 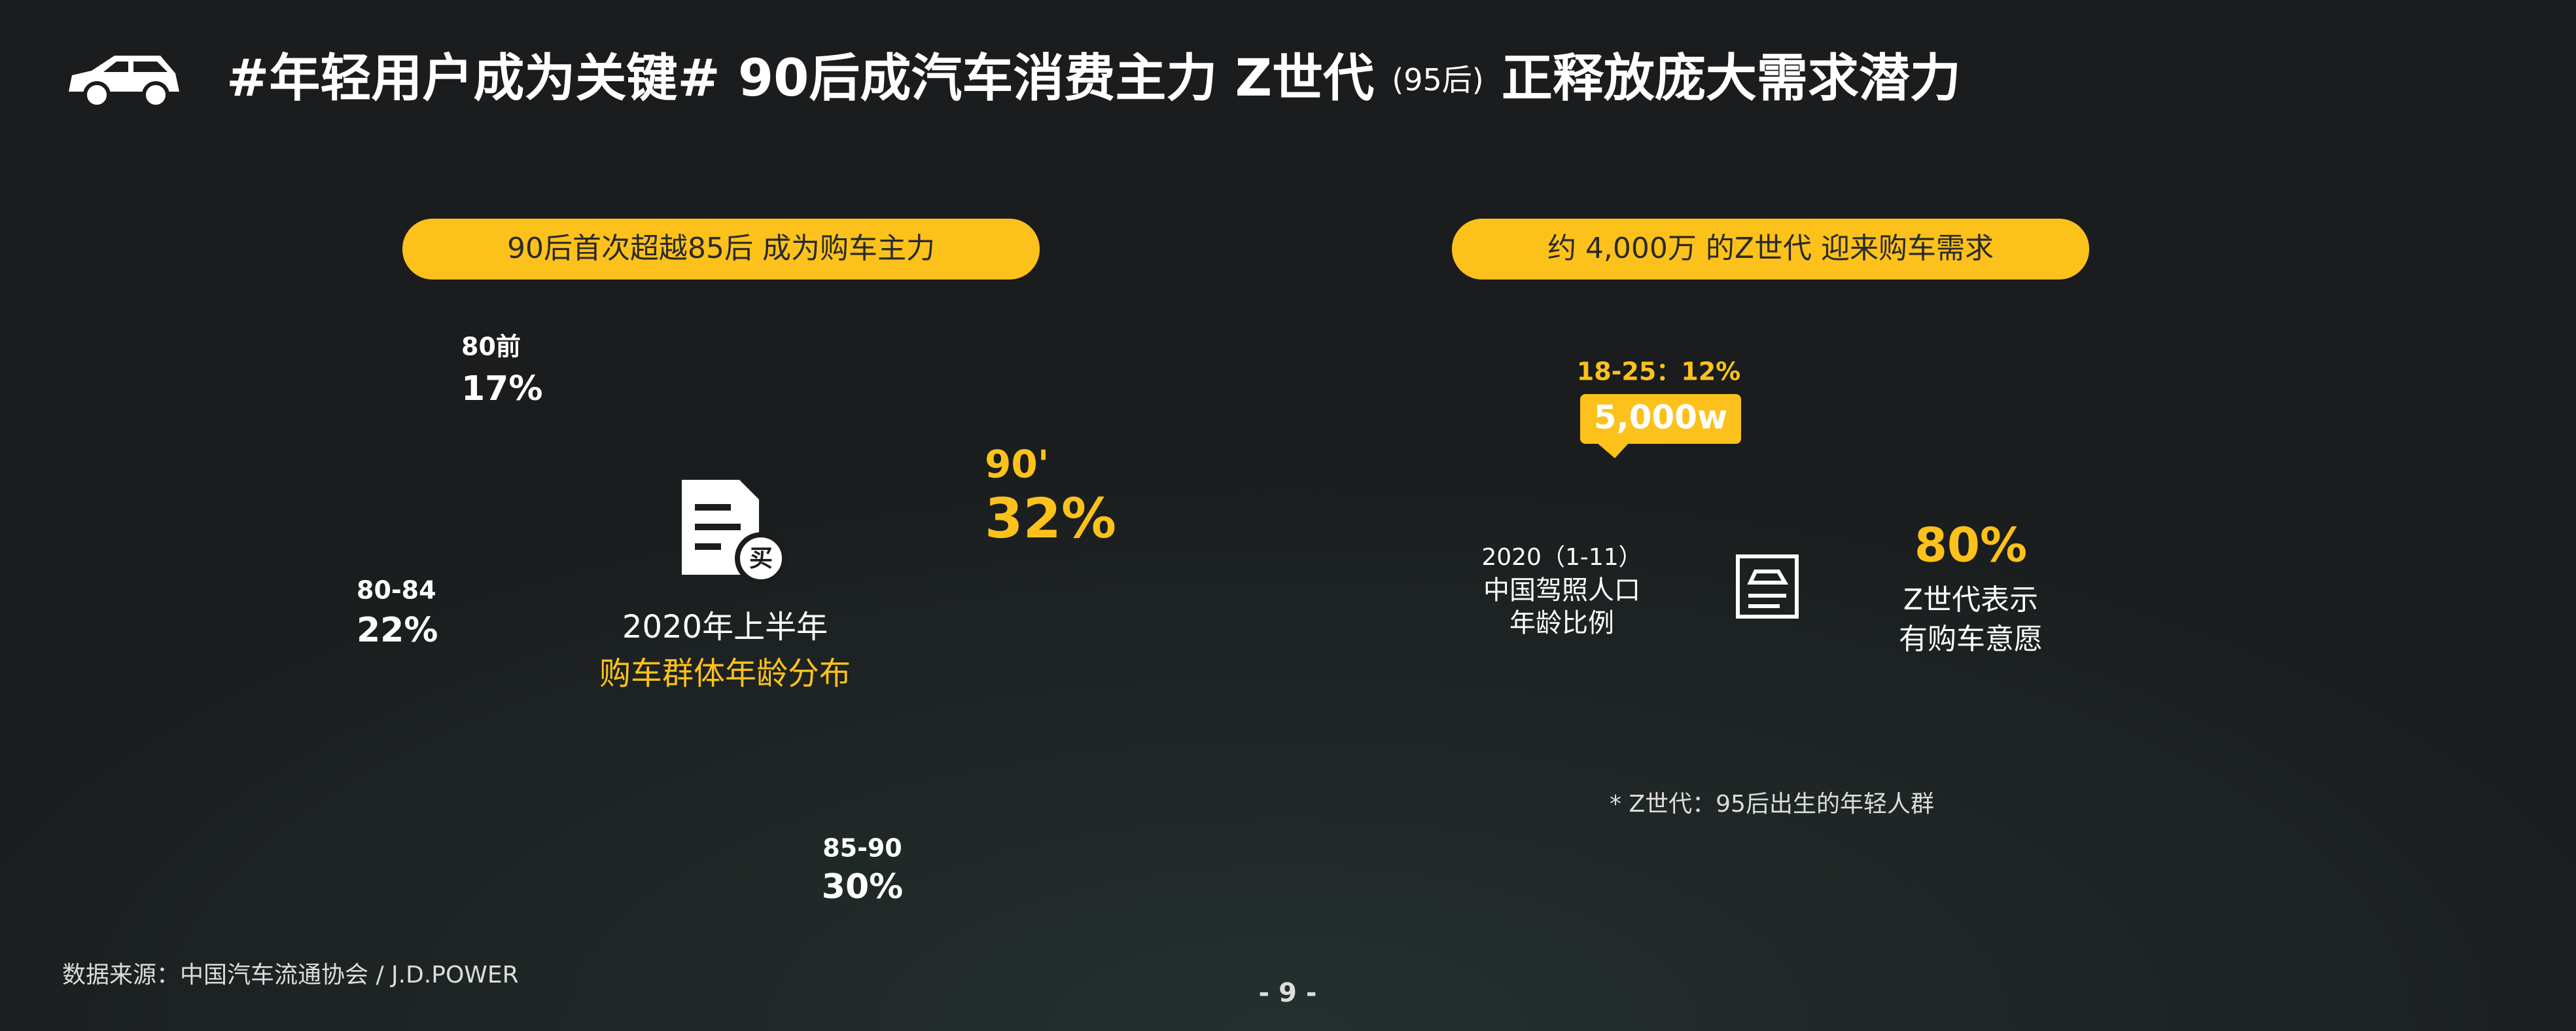 I want to click on card-icon, so click(x=1767, y=586).